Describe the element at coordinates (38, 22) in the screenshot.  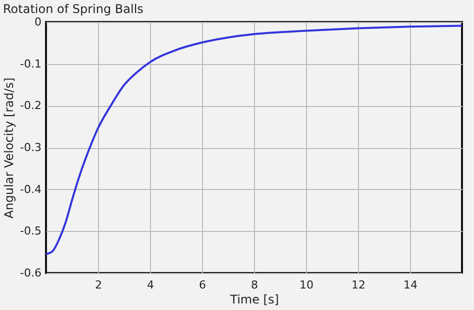
I see `y-tick-label: 0` at that location.